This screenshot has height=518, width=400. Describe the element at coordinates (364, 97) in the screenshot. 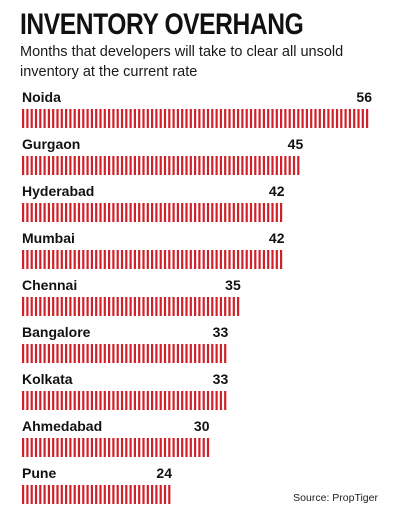

I see `value-label: 56` at that location.